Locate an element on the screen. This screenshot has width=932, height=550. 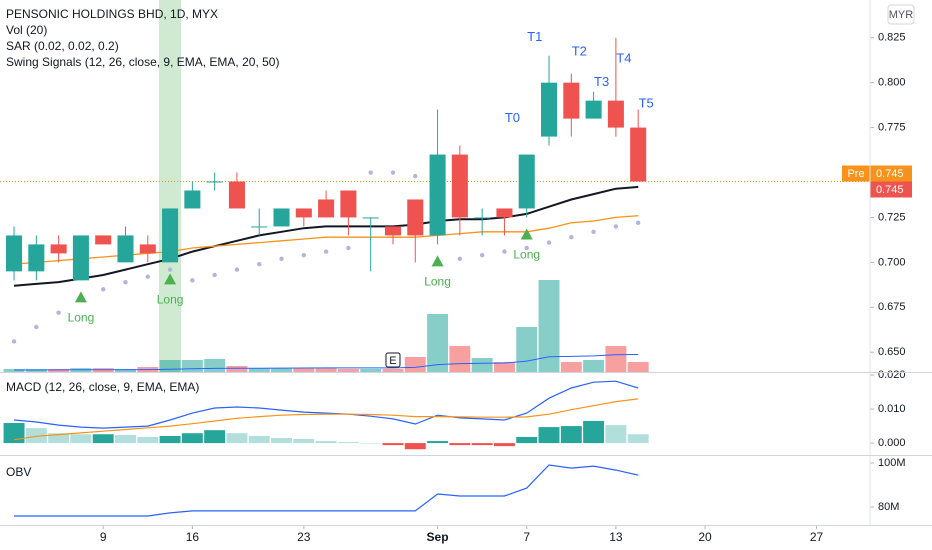
signal-arrow is located at coordinates (170, 279).